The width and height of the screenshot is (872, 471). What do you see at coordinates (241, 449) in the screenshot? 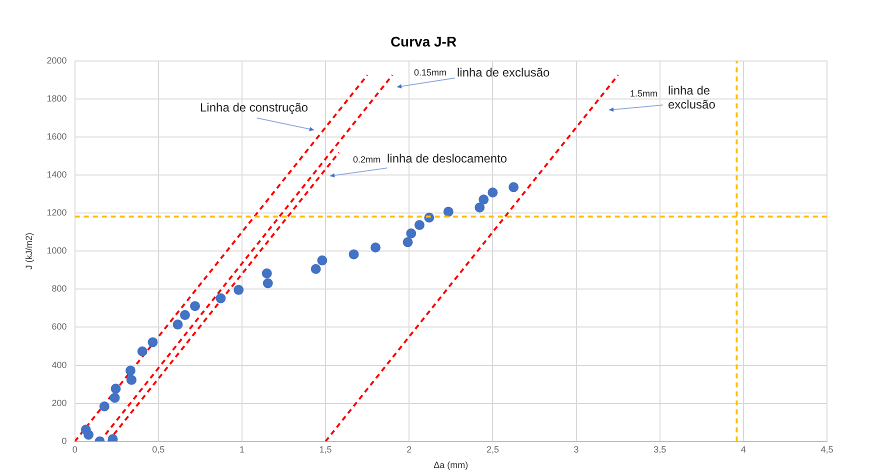
I see `x-tick-label: 1` at bounding box center [241, 449].